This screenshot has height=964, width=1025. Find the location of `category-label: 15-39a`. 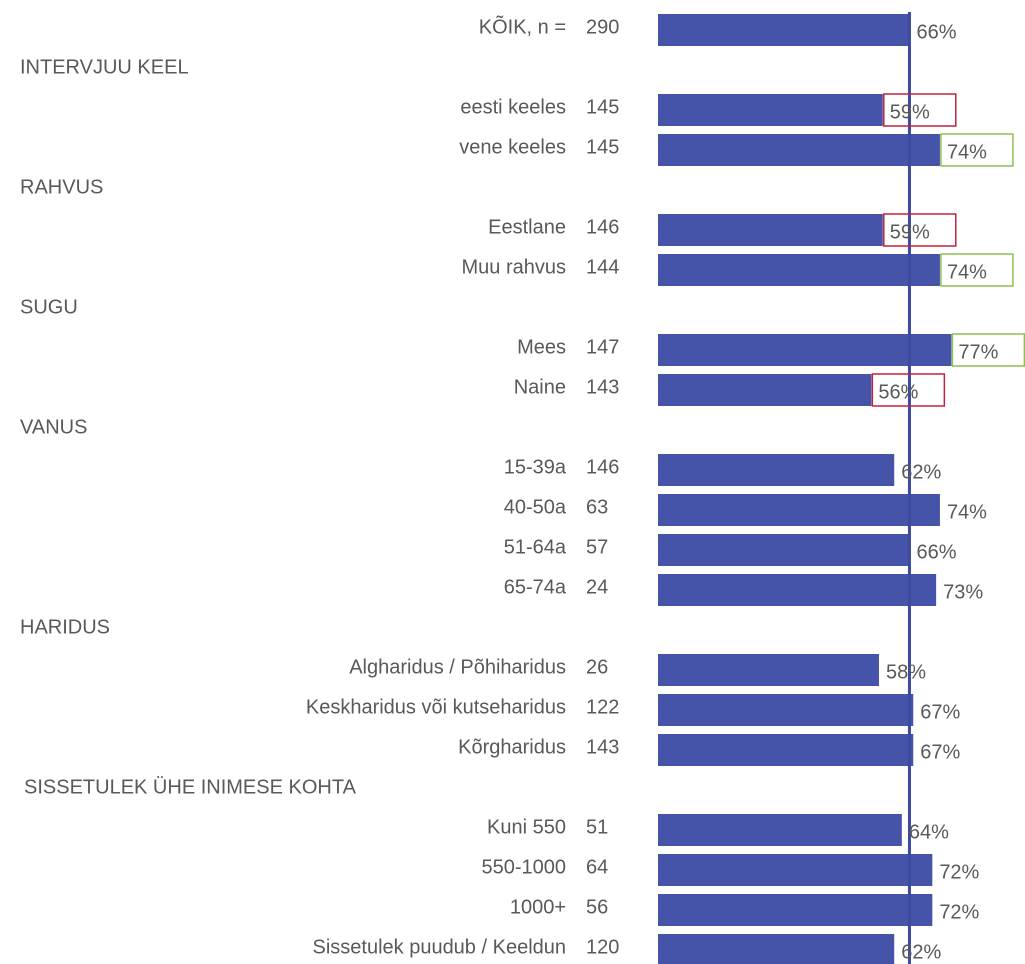

category-label: 15-39a is located at coordinates (535, 467).